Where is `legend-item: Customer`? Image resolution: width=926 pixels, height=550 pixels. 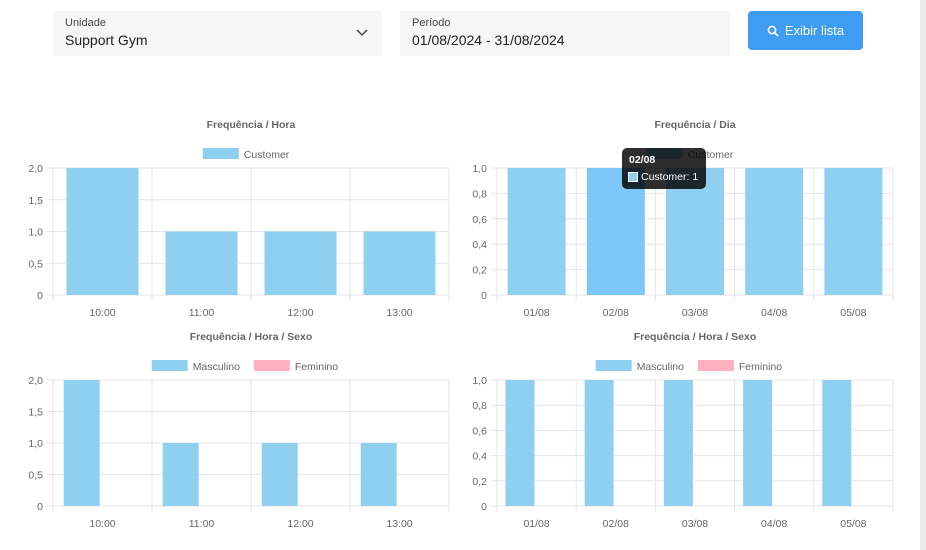 legend-item: Customer is located at coordinates (246, 154).